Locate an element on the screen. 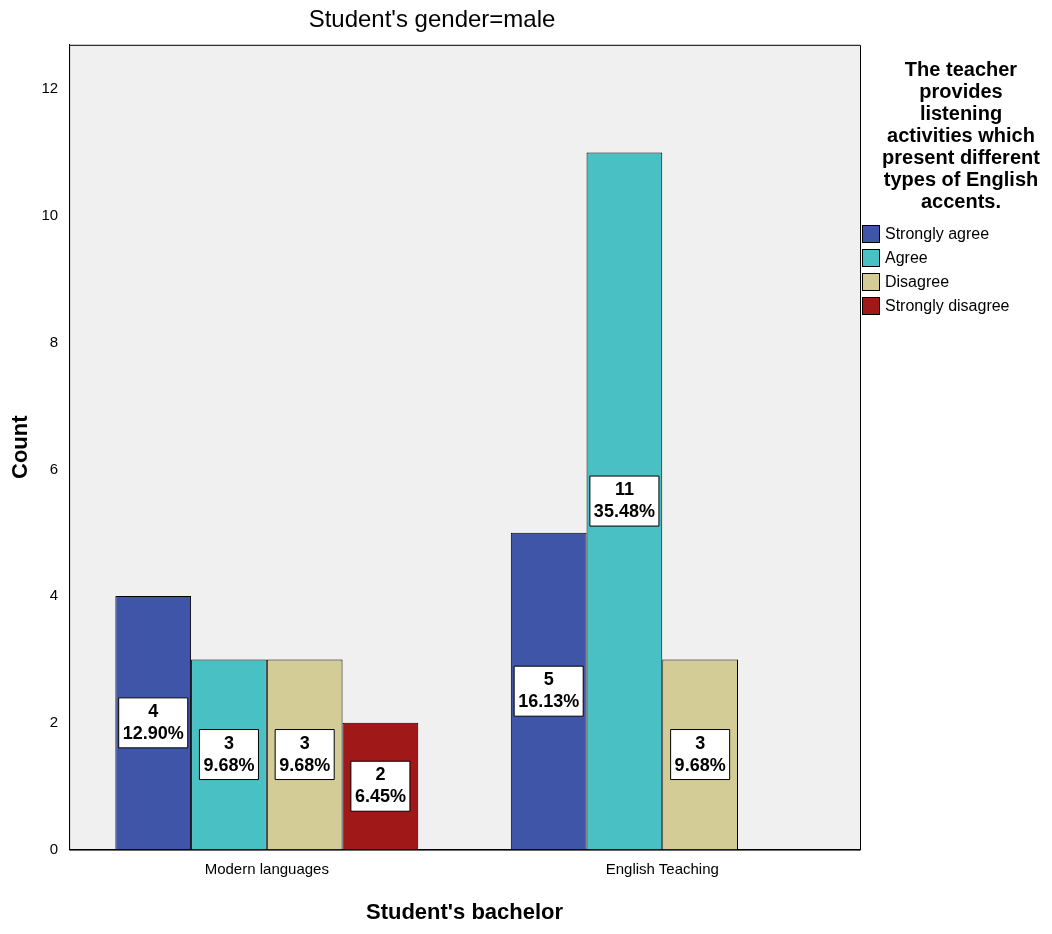  y-tick-label: 8 is located at coordinates (54, 341).